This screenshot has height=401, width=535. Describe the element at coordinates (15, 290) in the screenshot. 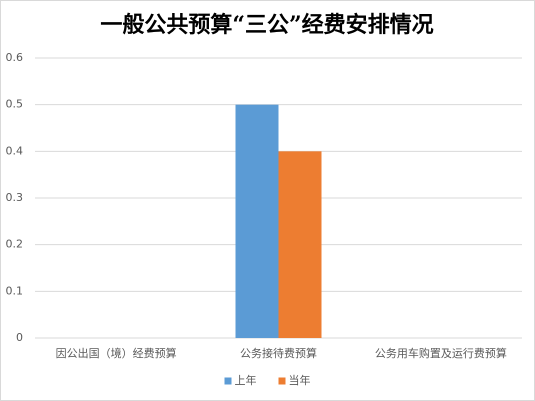

I see `y-tick-label: 0.1` at that location.